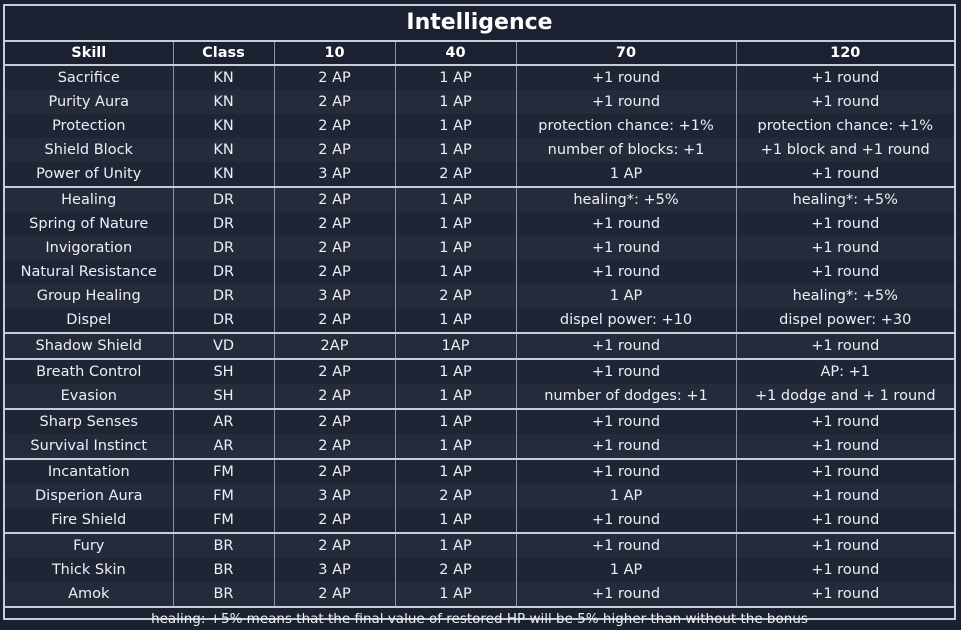  What do you see at coordinates (479, 102) in the screenshot?
I see `table-row: Purity Aura KN 2 AP 1 AP +1 round +1 round` at bounding box center [479, 102].